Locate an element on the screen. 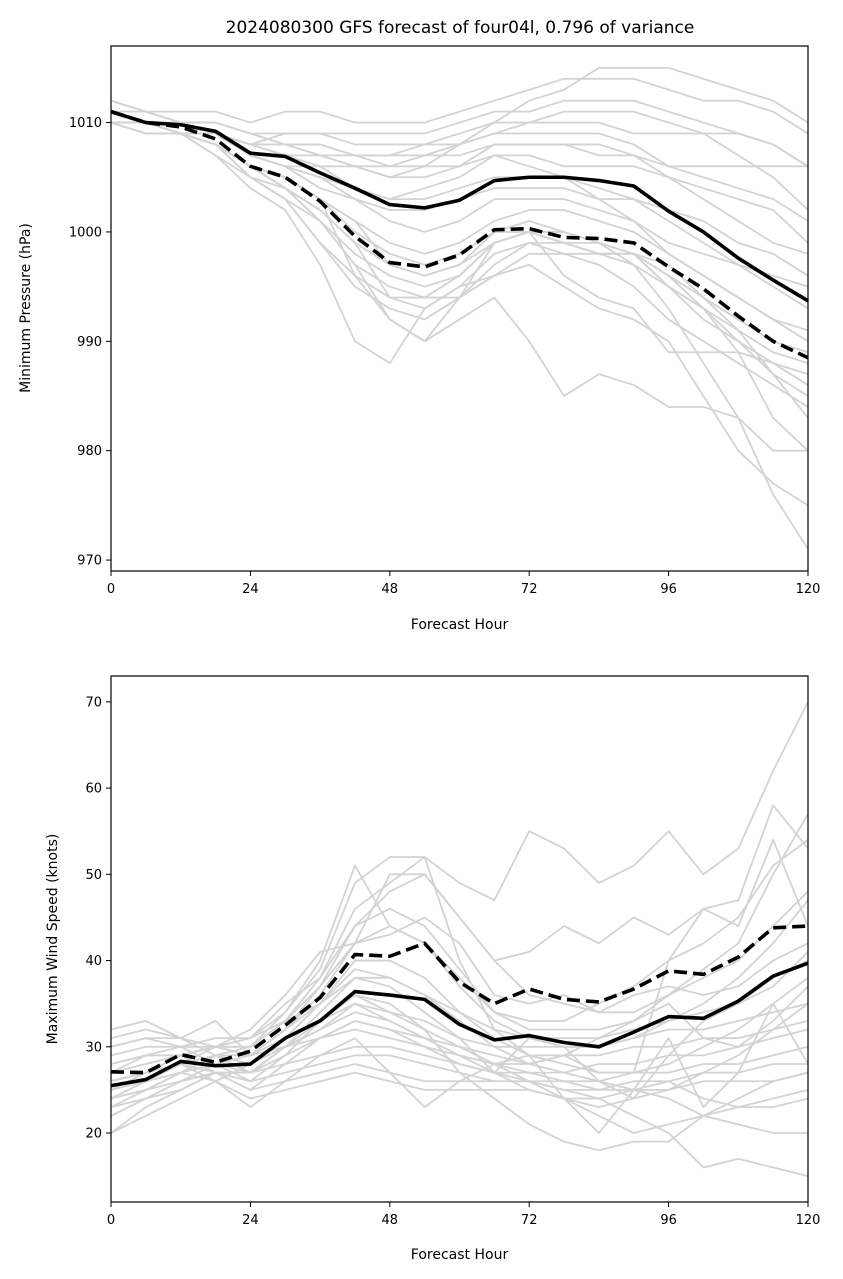  wind-y-tick-label: 60 is located at coordinates (93, 789).